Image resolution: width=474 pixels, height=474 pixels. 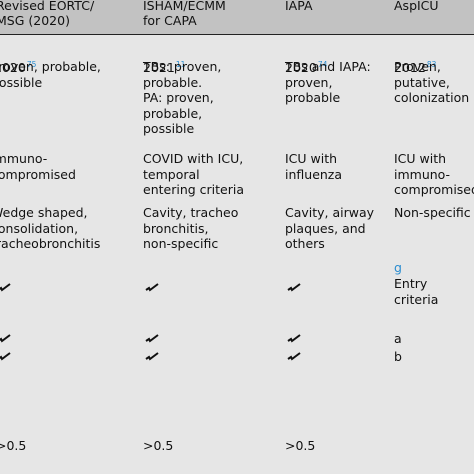 I want to click on reference-link: 75, so click(x=31, y=64).